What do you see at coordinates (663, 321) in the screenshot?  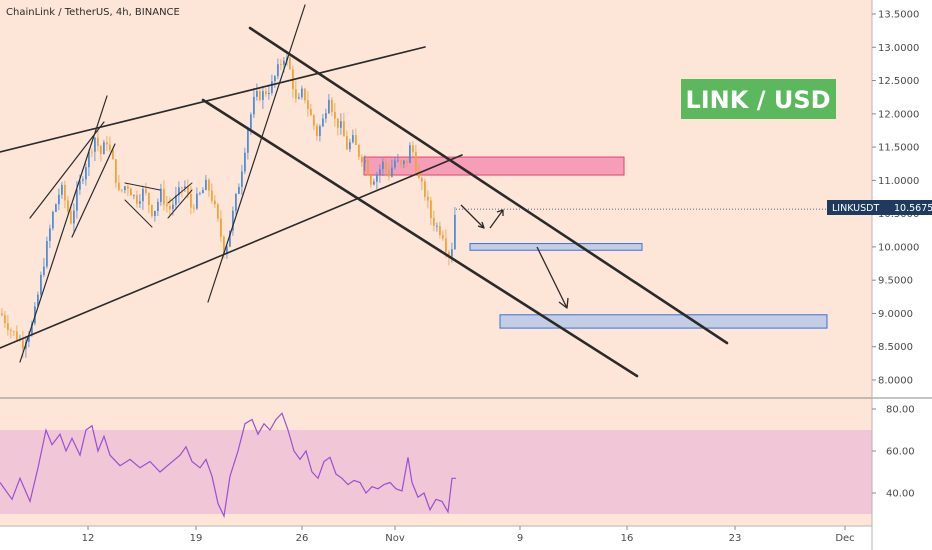 I see `support-zone-lower` at bounding box center [663, 321].